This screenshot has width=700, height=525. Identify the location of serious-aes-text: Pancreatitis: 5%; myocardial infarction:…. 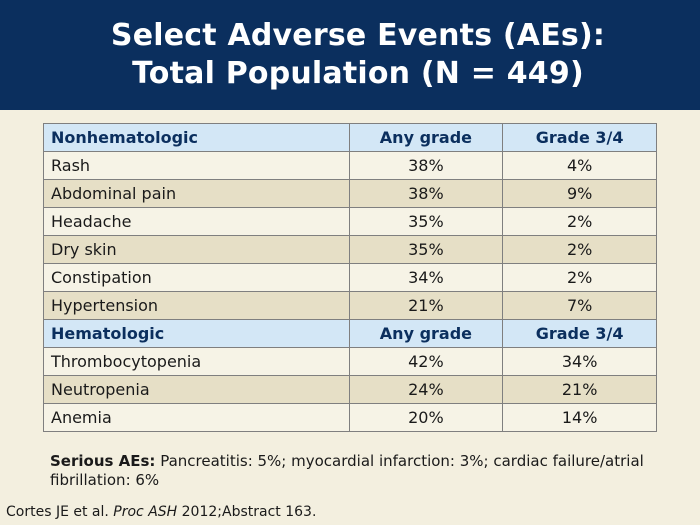
(347, 470).